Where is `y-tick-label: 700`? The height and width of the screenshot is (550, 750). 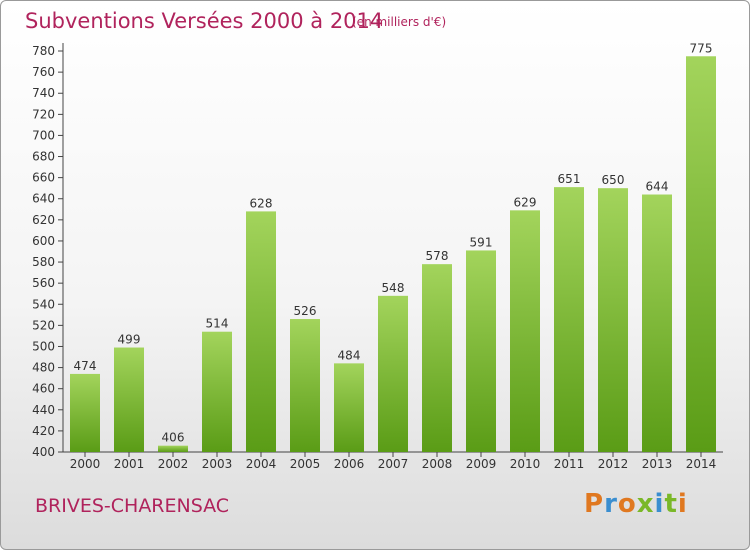 y-tick-label: 700 is located at coordinates (43, 135).